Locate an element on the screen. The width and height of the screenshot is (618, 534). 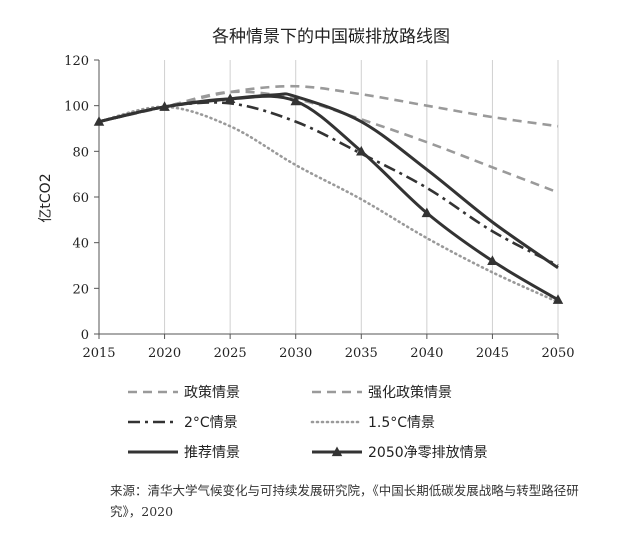
y-tick-label-40: 40 is located at coordinates (80, 244).